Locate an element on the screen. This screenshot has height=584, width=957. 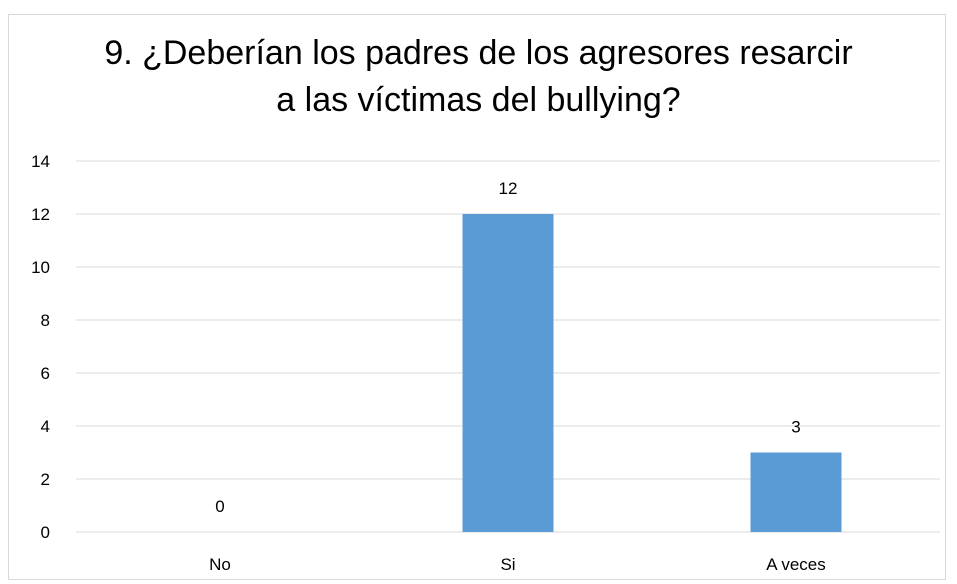
data-label: 3 is located at coordinates (795, 427).